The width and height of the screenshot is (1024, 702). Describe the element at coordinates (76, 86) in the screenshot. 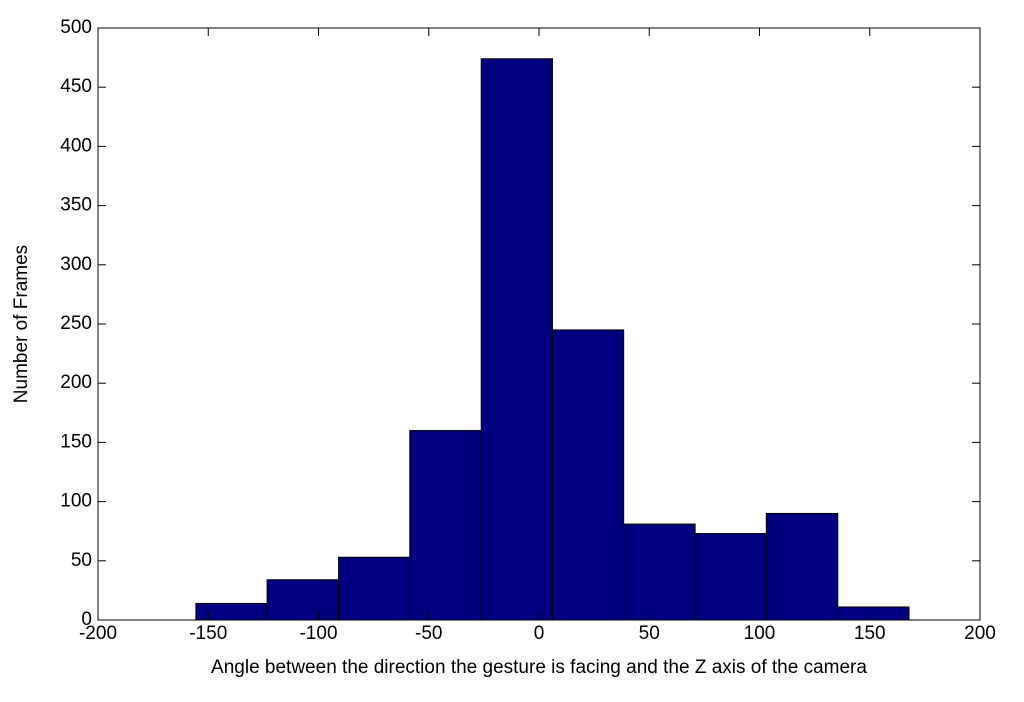

I see `y-tick-label: 450` at that location.